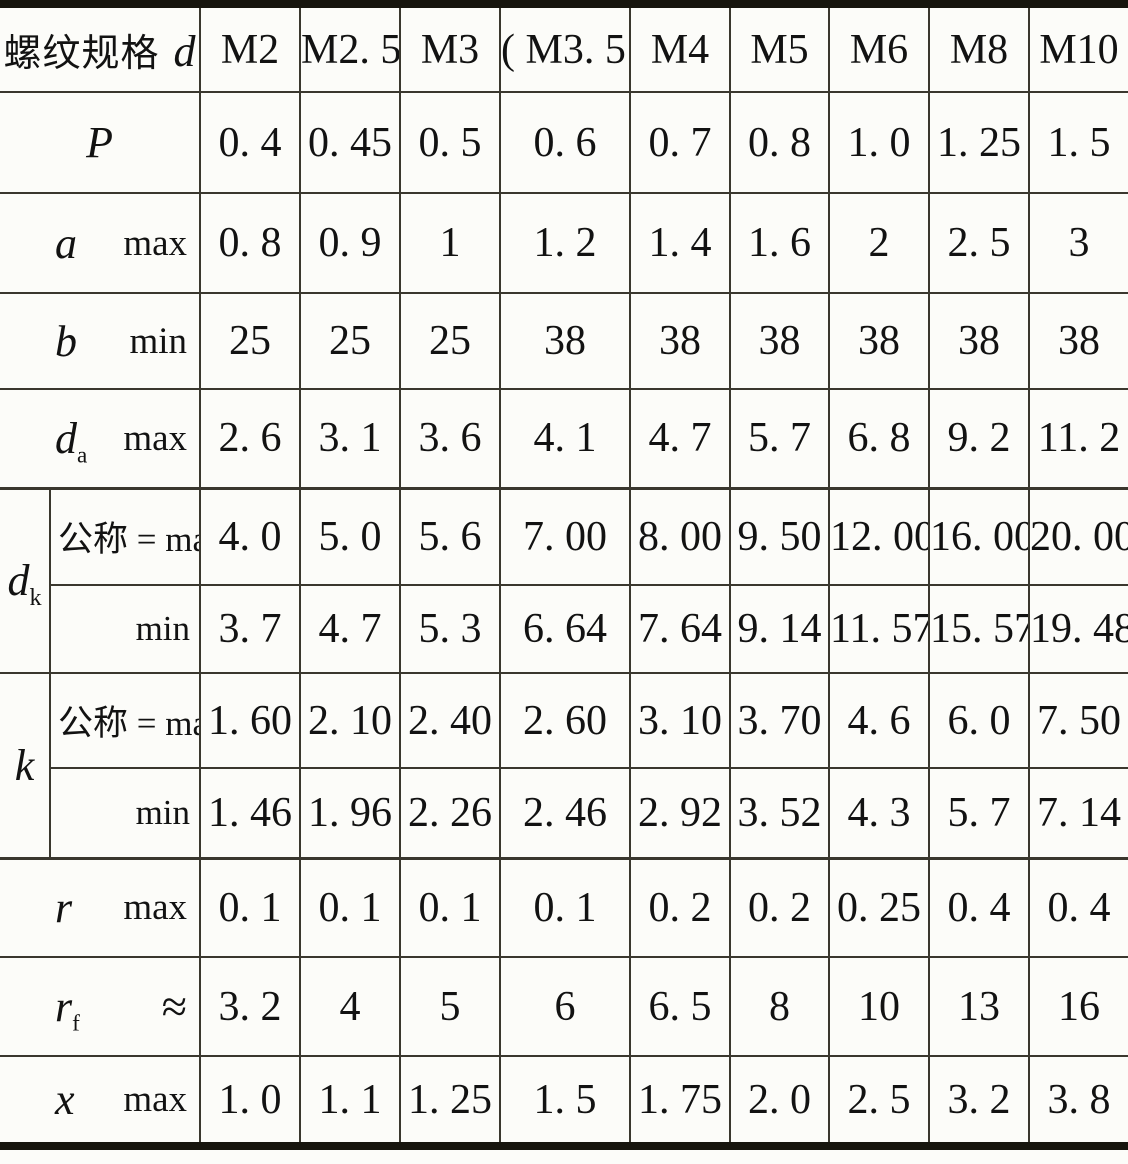 The image size is (1128, 1164). What do you see at coordinates (250, 341) in the screenshot?
I see `cell-b-m2: 25` at bounding box center [250, 341].